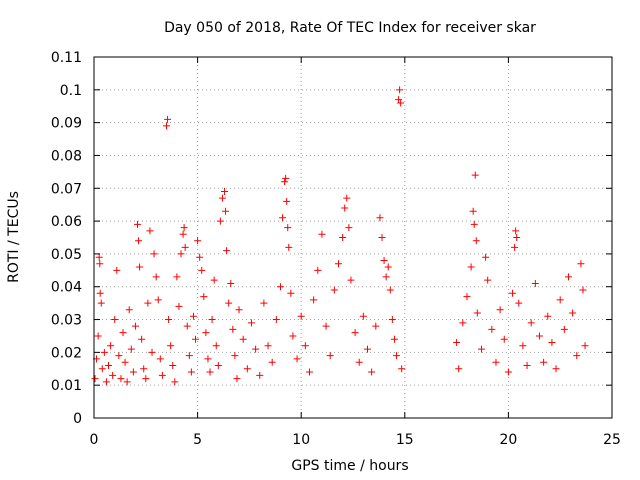 The height and width of the screenshot is (480, 640). Describe the element at coordinates (405, 440) in the screenshot. I see `x-tick-label: 15` at that location.